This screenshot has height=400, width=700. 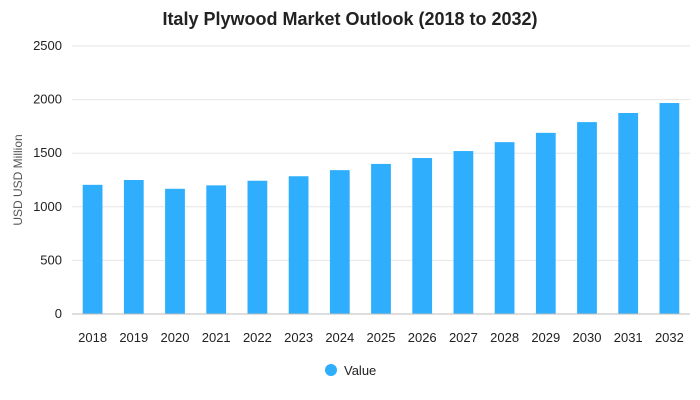 I want to click on x-tick-label: 2028, so click(x=504, y=337).